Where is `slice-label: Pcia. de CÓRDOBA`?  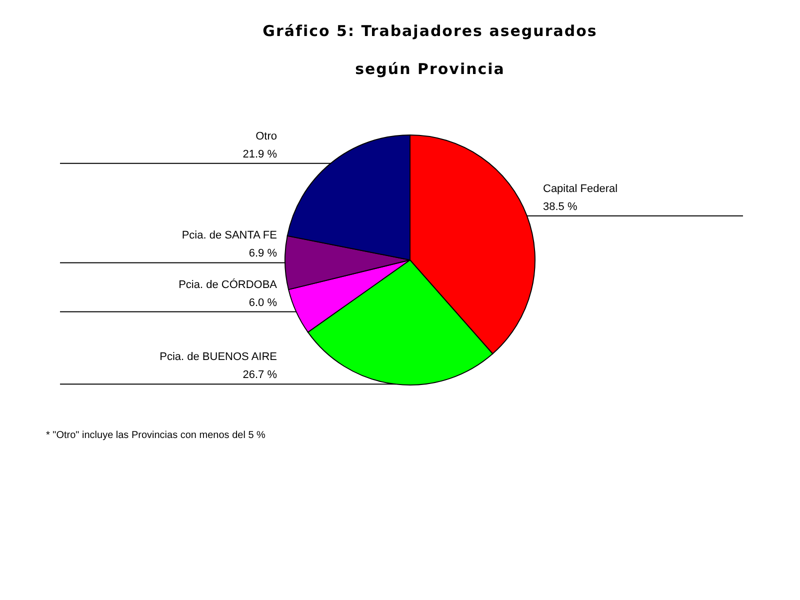
slice-label: Pcia. de CÓRDOBA is located at coordinates (228, 284).